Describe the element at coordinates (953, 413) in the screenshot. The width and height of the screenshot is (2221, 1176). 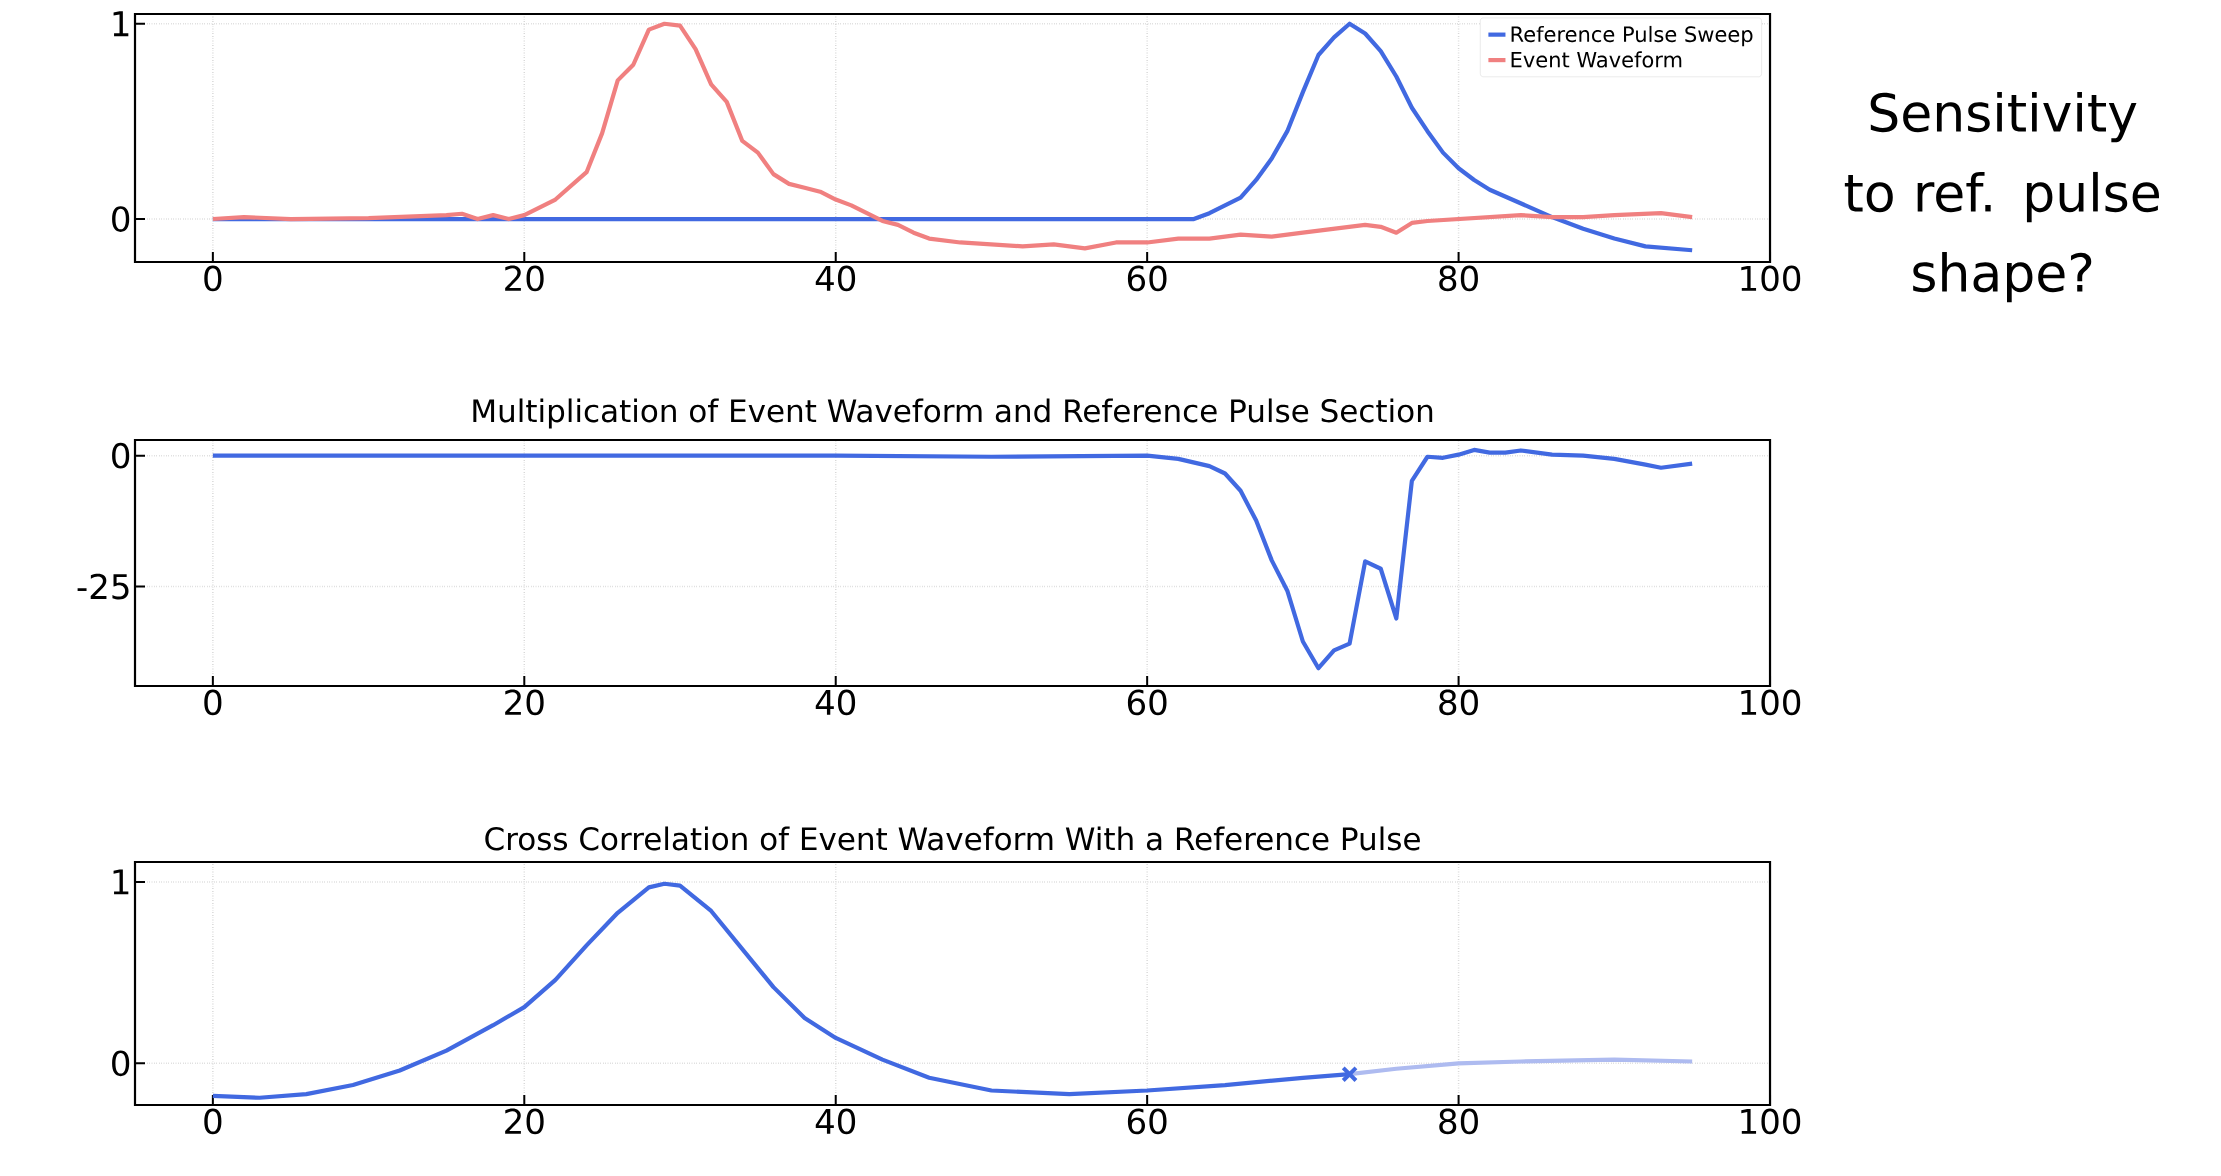
I see `chart-title: Multiplication of Event Waveform and Reference Pulse Section` at that location.